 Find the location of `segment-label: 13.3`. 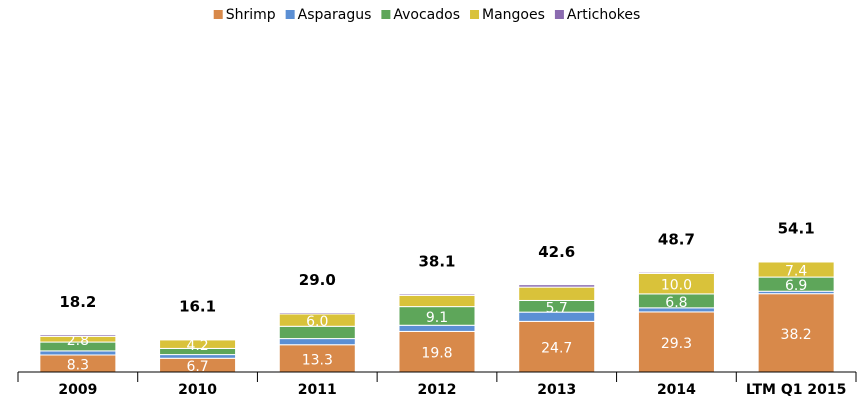

segment-label: 13.3 is located at coordinates (317, 360).